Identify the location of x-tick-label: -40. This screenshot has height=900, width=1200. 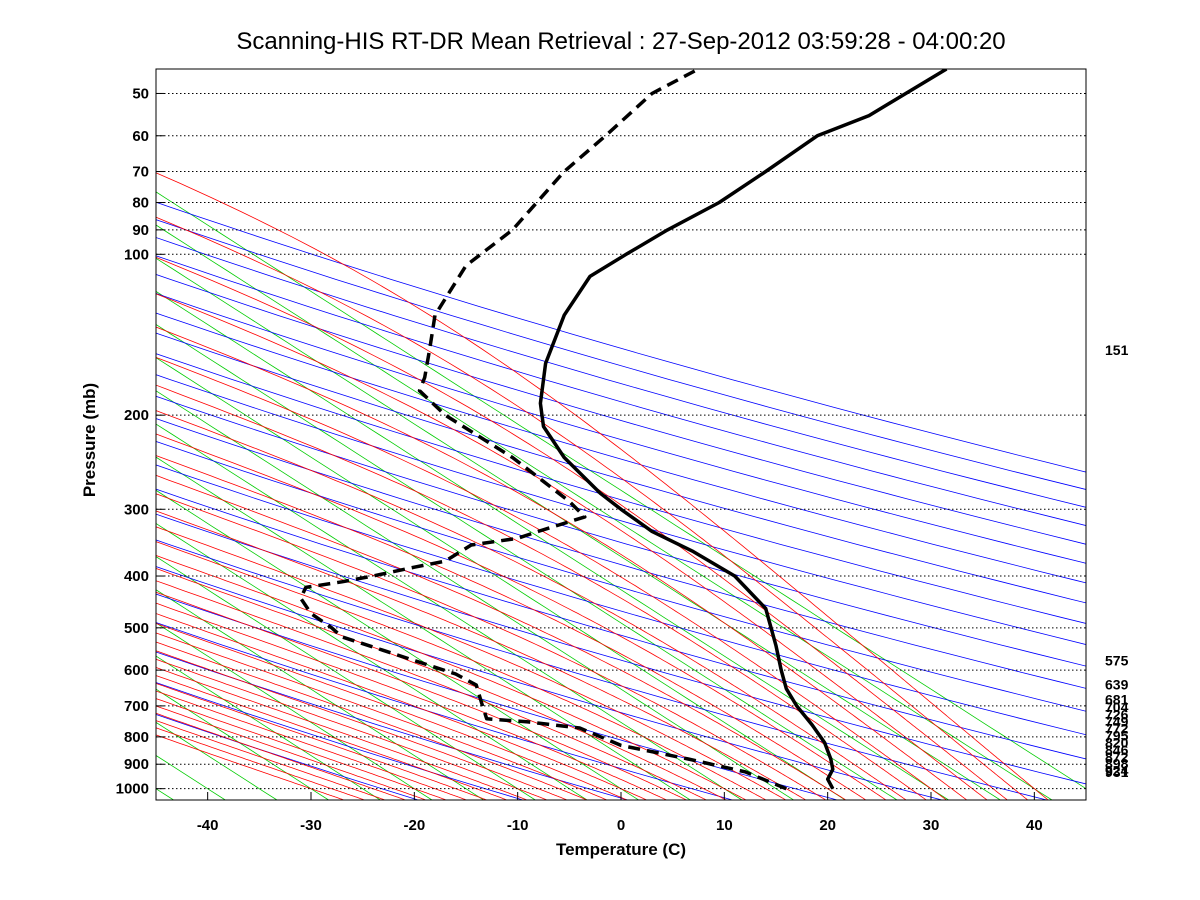
(208, 825).